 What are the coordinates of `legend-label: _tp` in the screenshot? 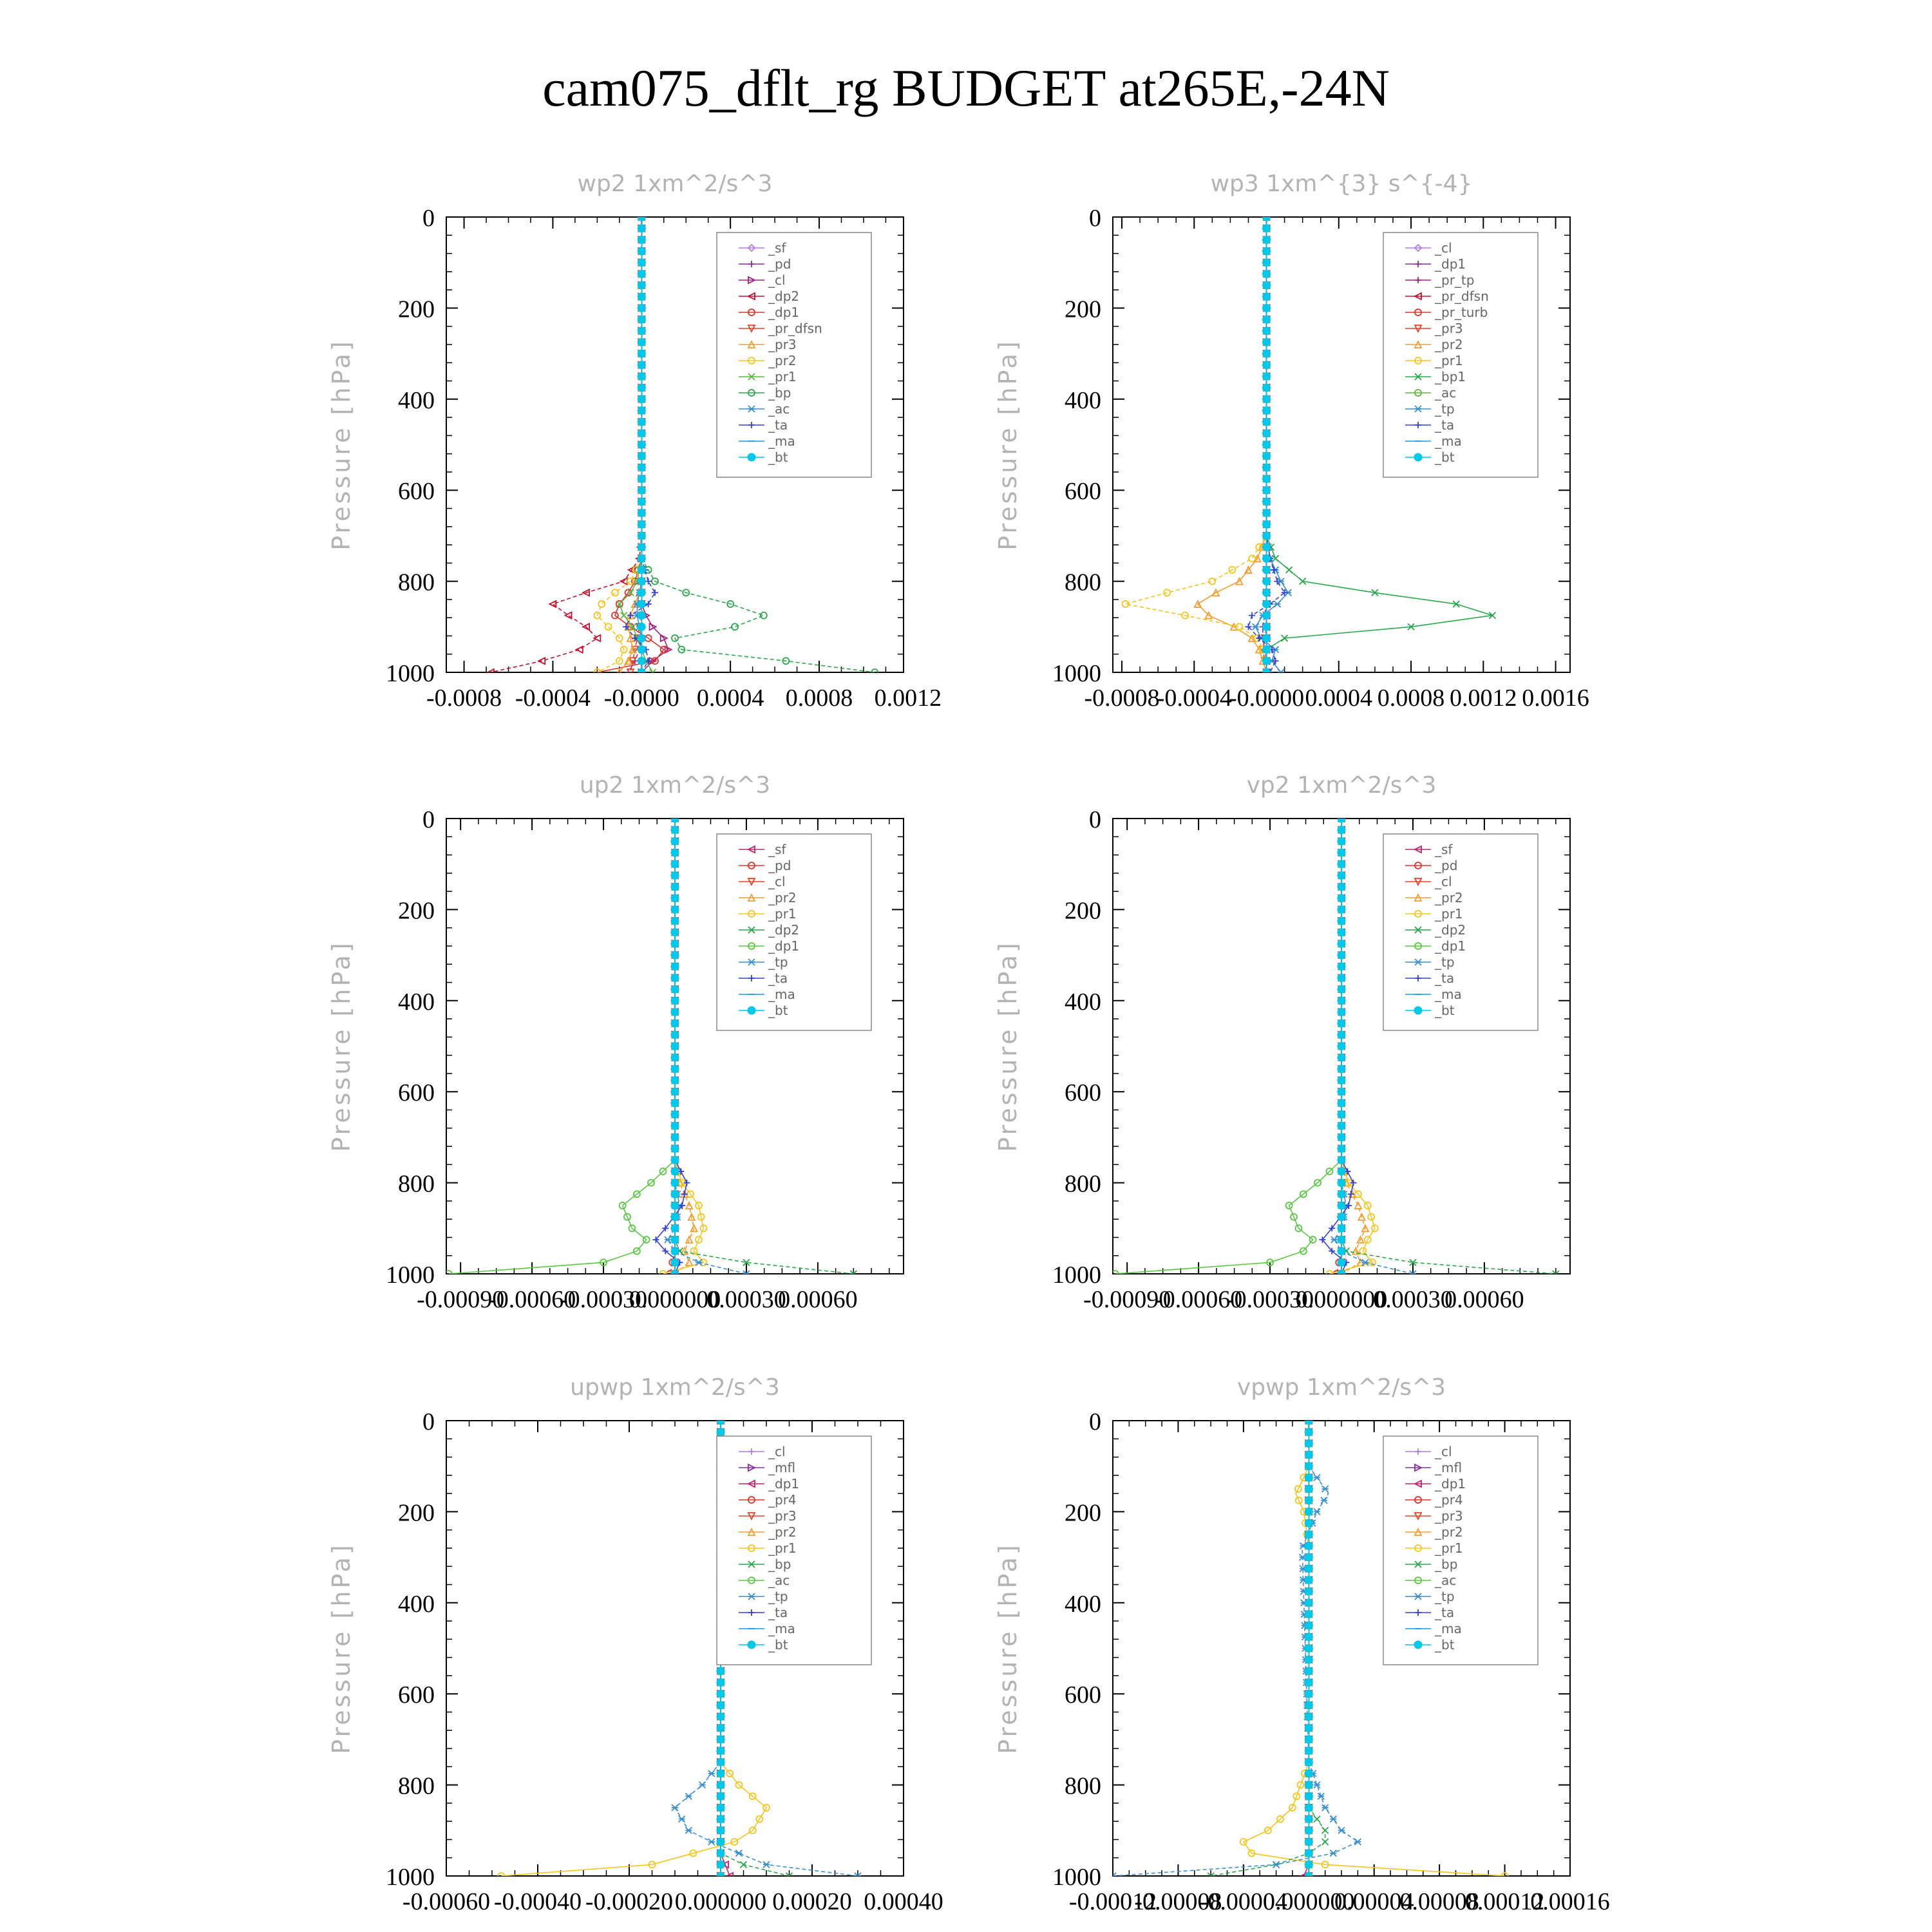 It's located at (1444, 409).